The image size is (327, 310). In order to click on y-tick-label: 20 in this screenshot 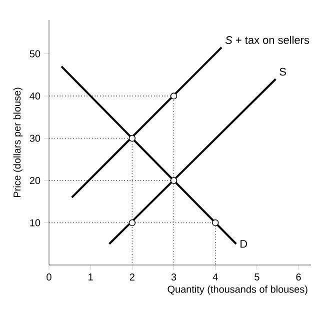, I will do `click(35, 180)`.